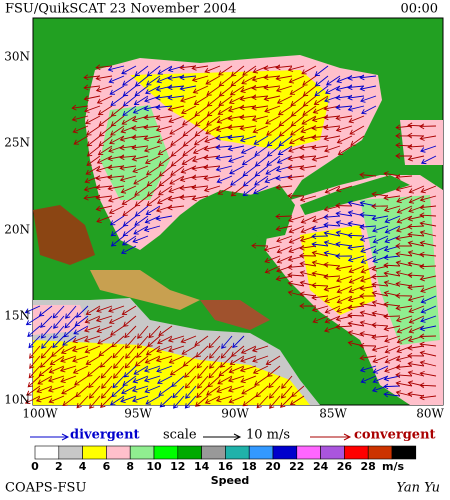 The height and width of the screenshot is (500, 450). What do you see at coordinates (64, 235) in the screenshot?
I see `terrain` at bounding box center [64, 235].